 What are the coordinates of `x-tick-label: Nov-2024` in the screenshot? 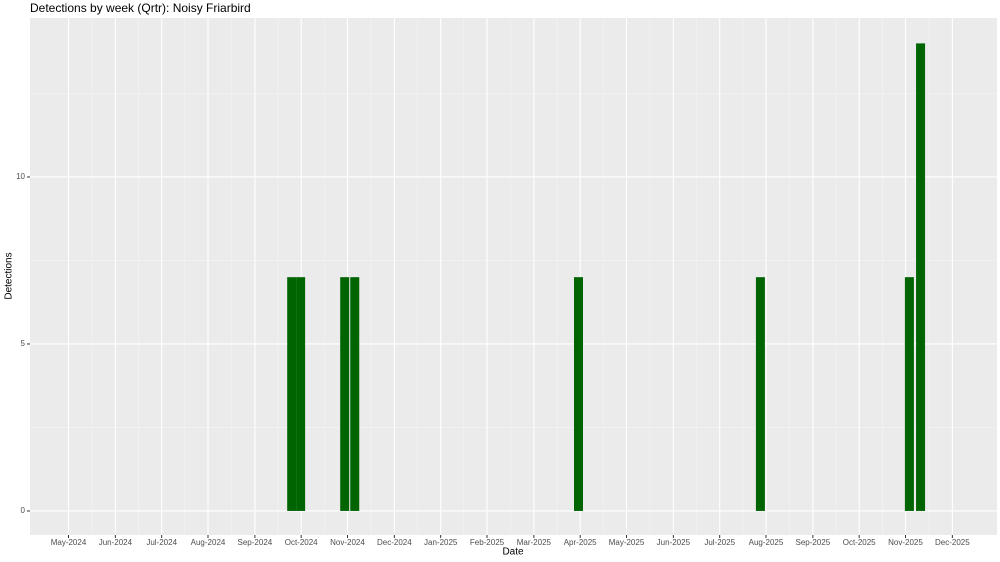 It's located at (347, 542).